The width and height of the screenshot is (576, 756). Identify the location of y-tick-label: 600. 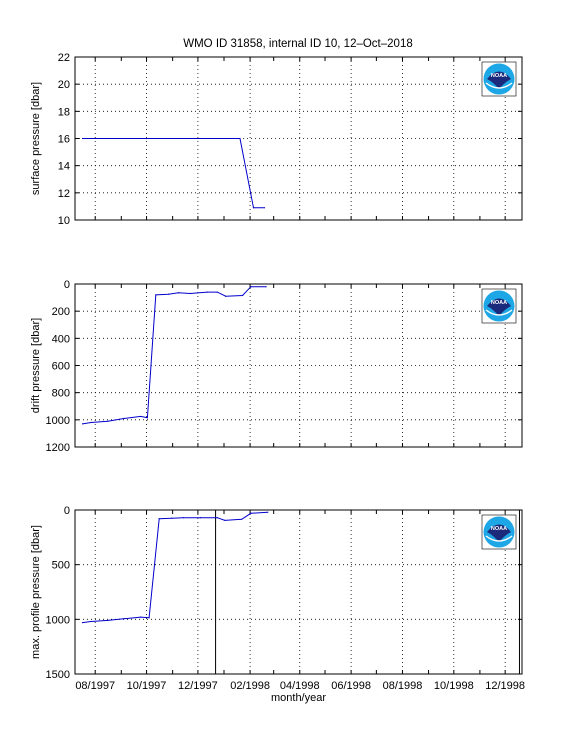
(61, 367).